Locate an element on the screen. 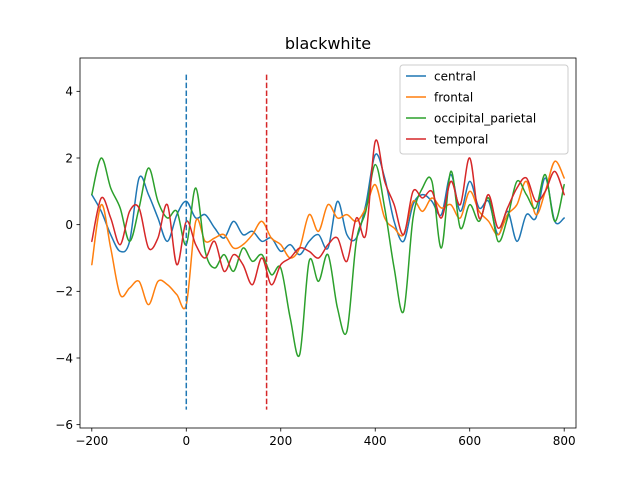  y-tick-label: −6 is located at coordinates (64, 425).